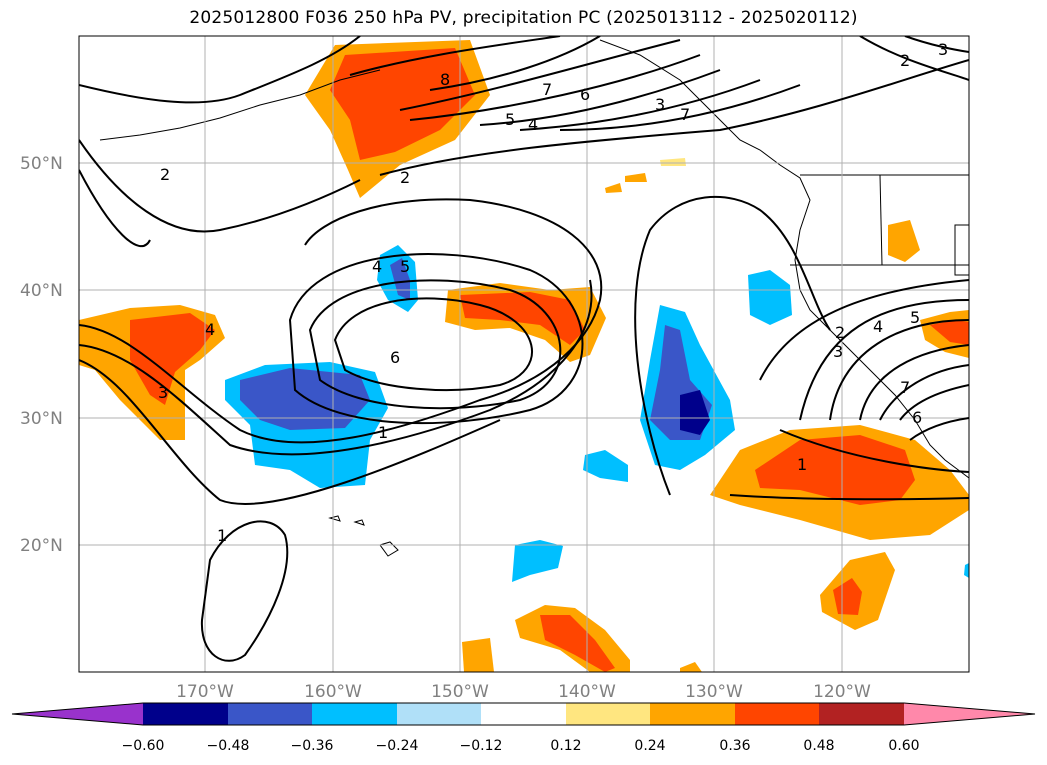 The width and height of the screenshot is (1047, 765). What do you see at coordinates (649, 746) in the screenshot?
I see `colorbar-tick-label: 0.24` at bounding box center [649, 746].